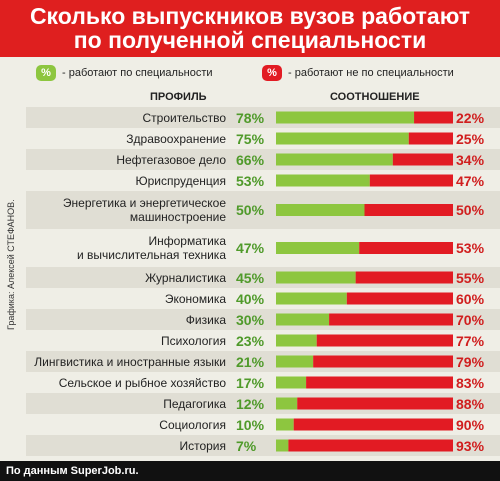 The height and width of the screenshot is (481, 500). What do you see at coordinates (470, 210) in the screenshot?
I see `notwork-percent-label: 50%` at bounding box center [470, 210].